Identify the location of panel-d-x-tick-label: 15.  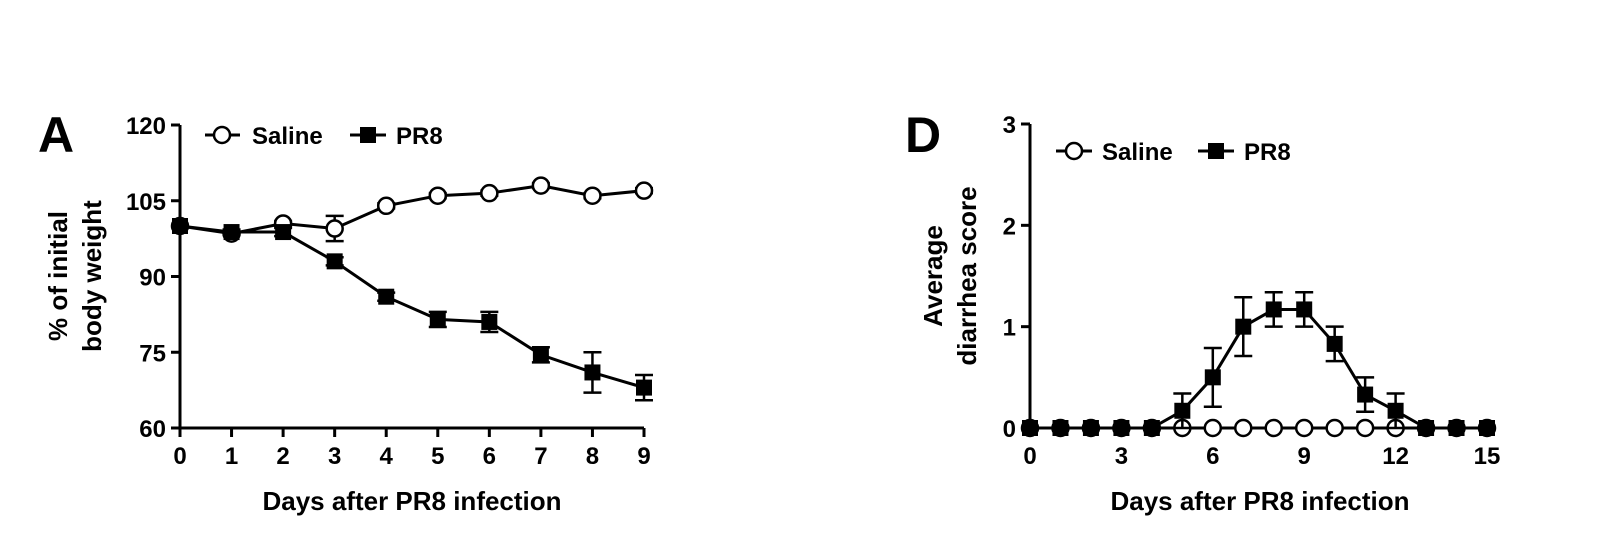
(1487, 456).